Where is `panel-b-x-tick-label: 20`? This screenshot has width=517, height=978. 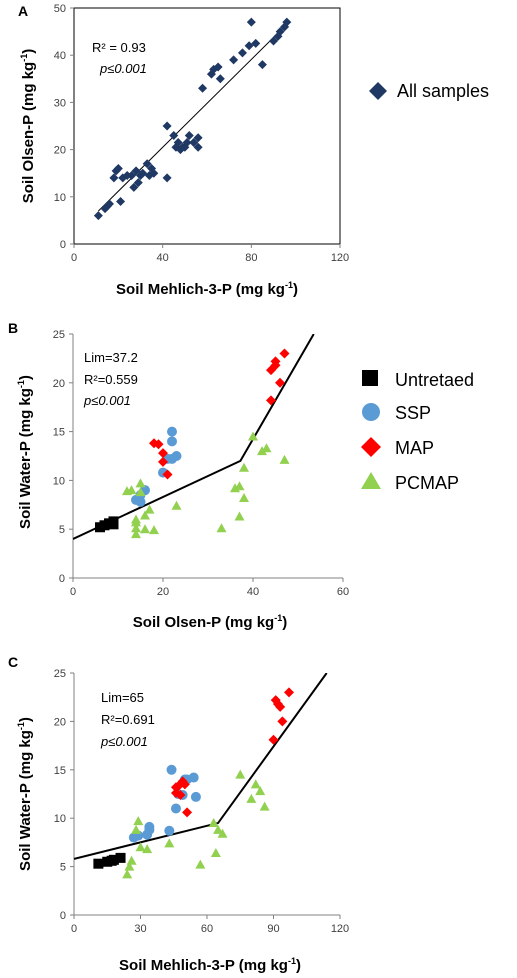
panel-b-x-tick-label: 20 is located at coordinates (163, 592).